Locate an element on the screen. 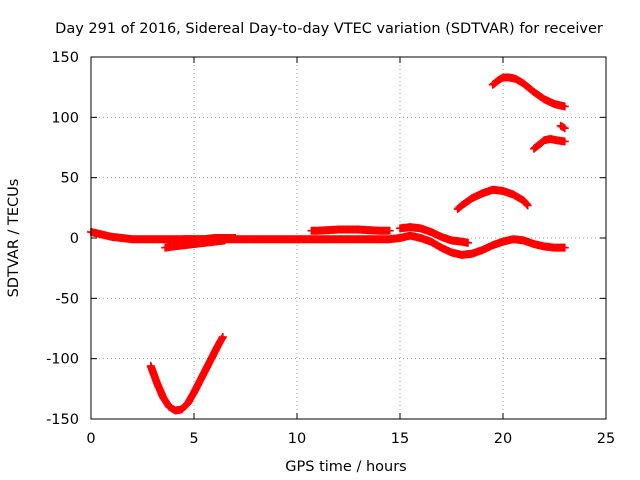  y-tick-label: 100 is located at coordinates (65, 118).